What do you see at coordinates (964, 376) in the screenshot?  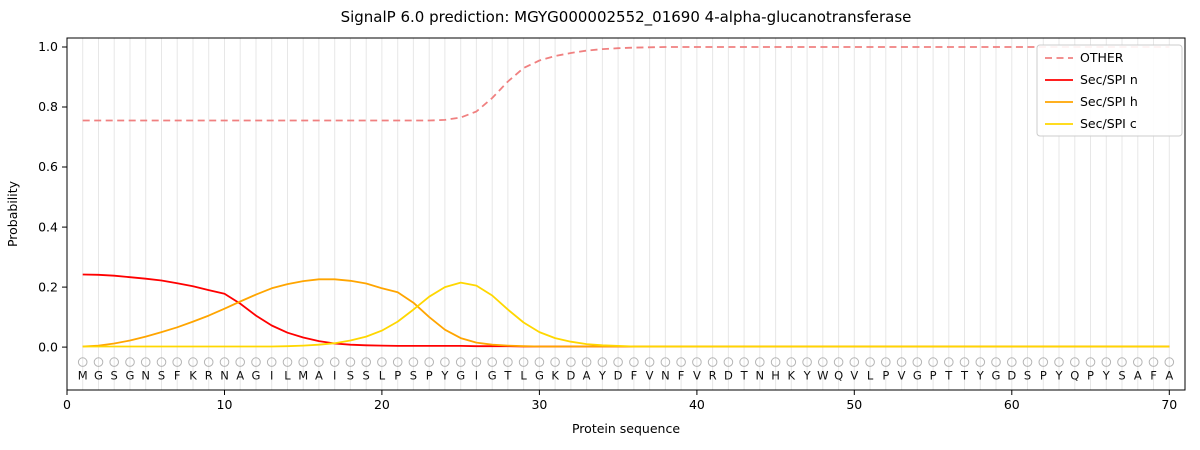 I see `residue-letter: T` at bounding box center [964, 376].